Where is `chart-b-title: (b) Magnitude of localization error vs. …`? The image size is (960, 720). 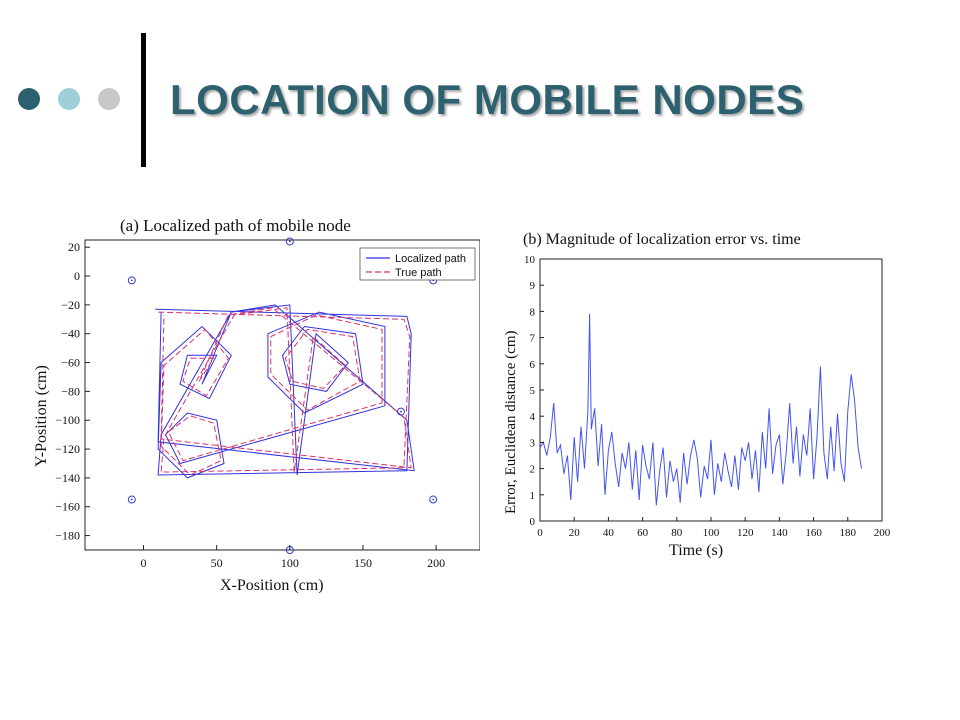 chart-b-title: (b) Magnitude of localization error vs. … is located at coordinates (662, 239).